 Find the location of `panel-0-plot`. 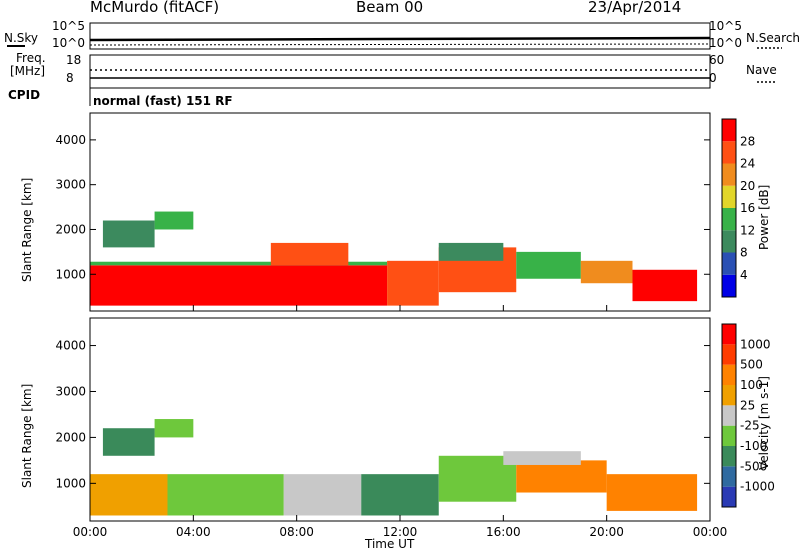

panel-0-plot is located at coordinates (394, 258).